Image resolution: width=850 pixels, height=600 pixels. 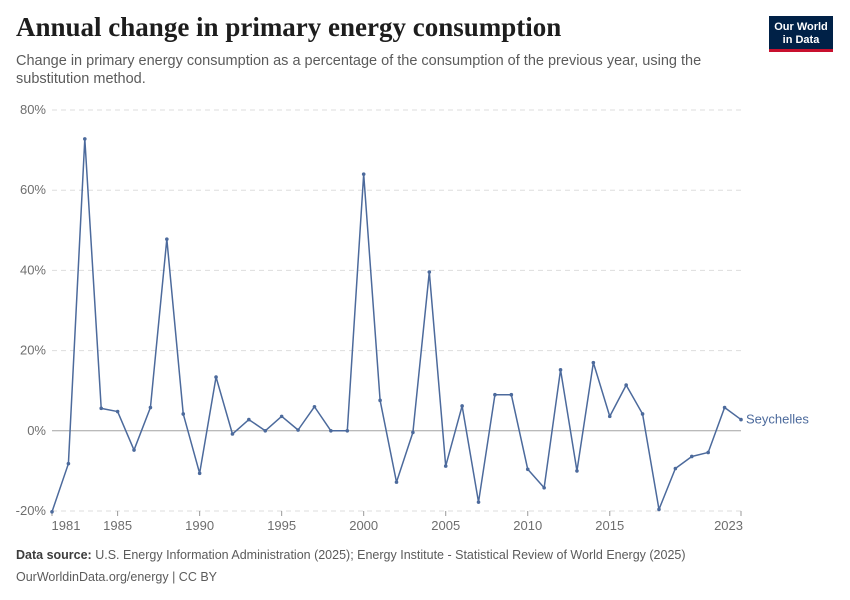 What do you see at coordinates (728, 525) in the screenshot?
I see `x-tick-label: 2023` at bounding box center [728, 525].